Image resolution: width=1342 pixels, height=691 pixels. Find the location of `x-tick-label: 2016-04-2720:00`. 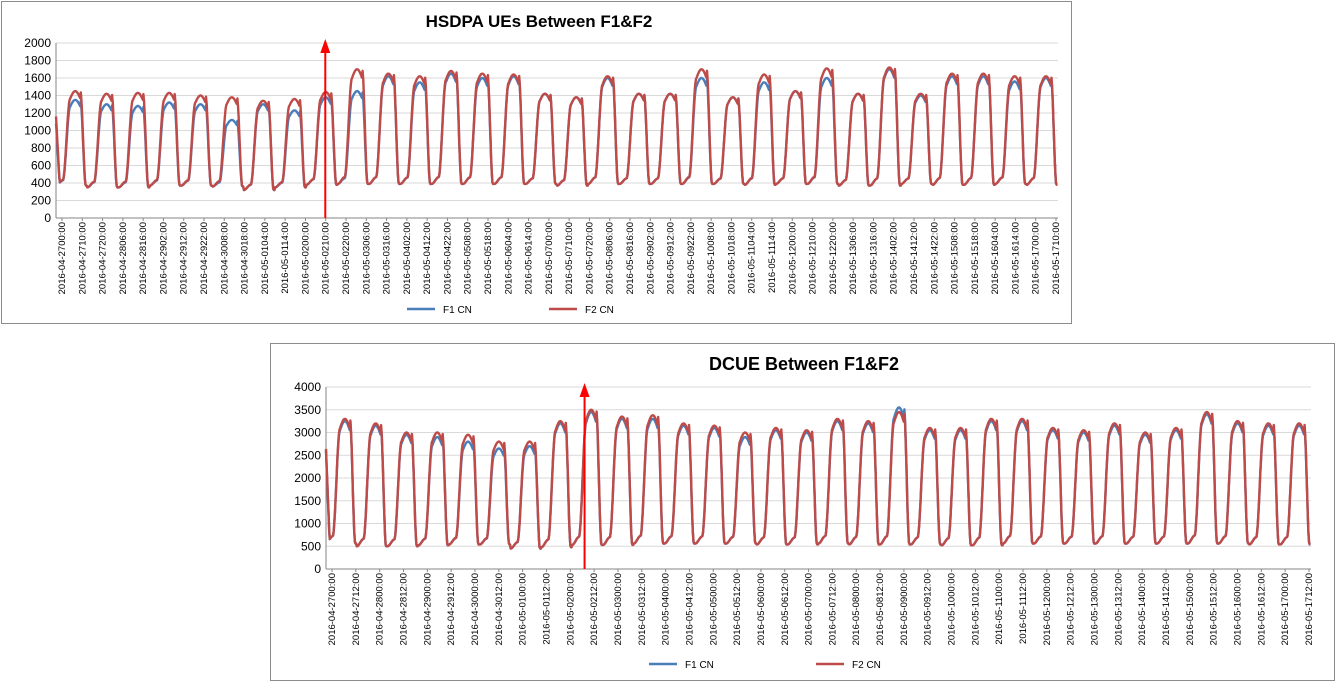

x-tick-label: 2016-04-2720:00 is located at coordinates (103, 258).